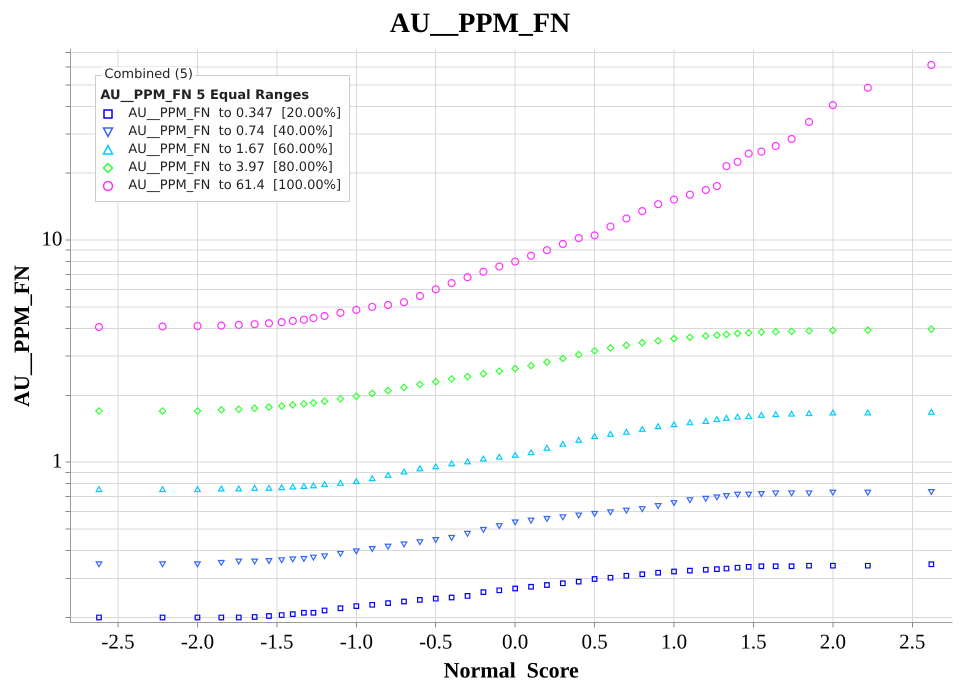 This screenshot has height=689, width=960. What do you see at coordinates (197, 642) in the screenshot?
I see `x-tick-label: -2.0` at bounding box center [197, 642].